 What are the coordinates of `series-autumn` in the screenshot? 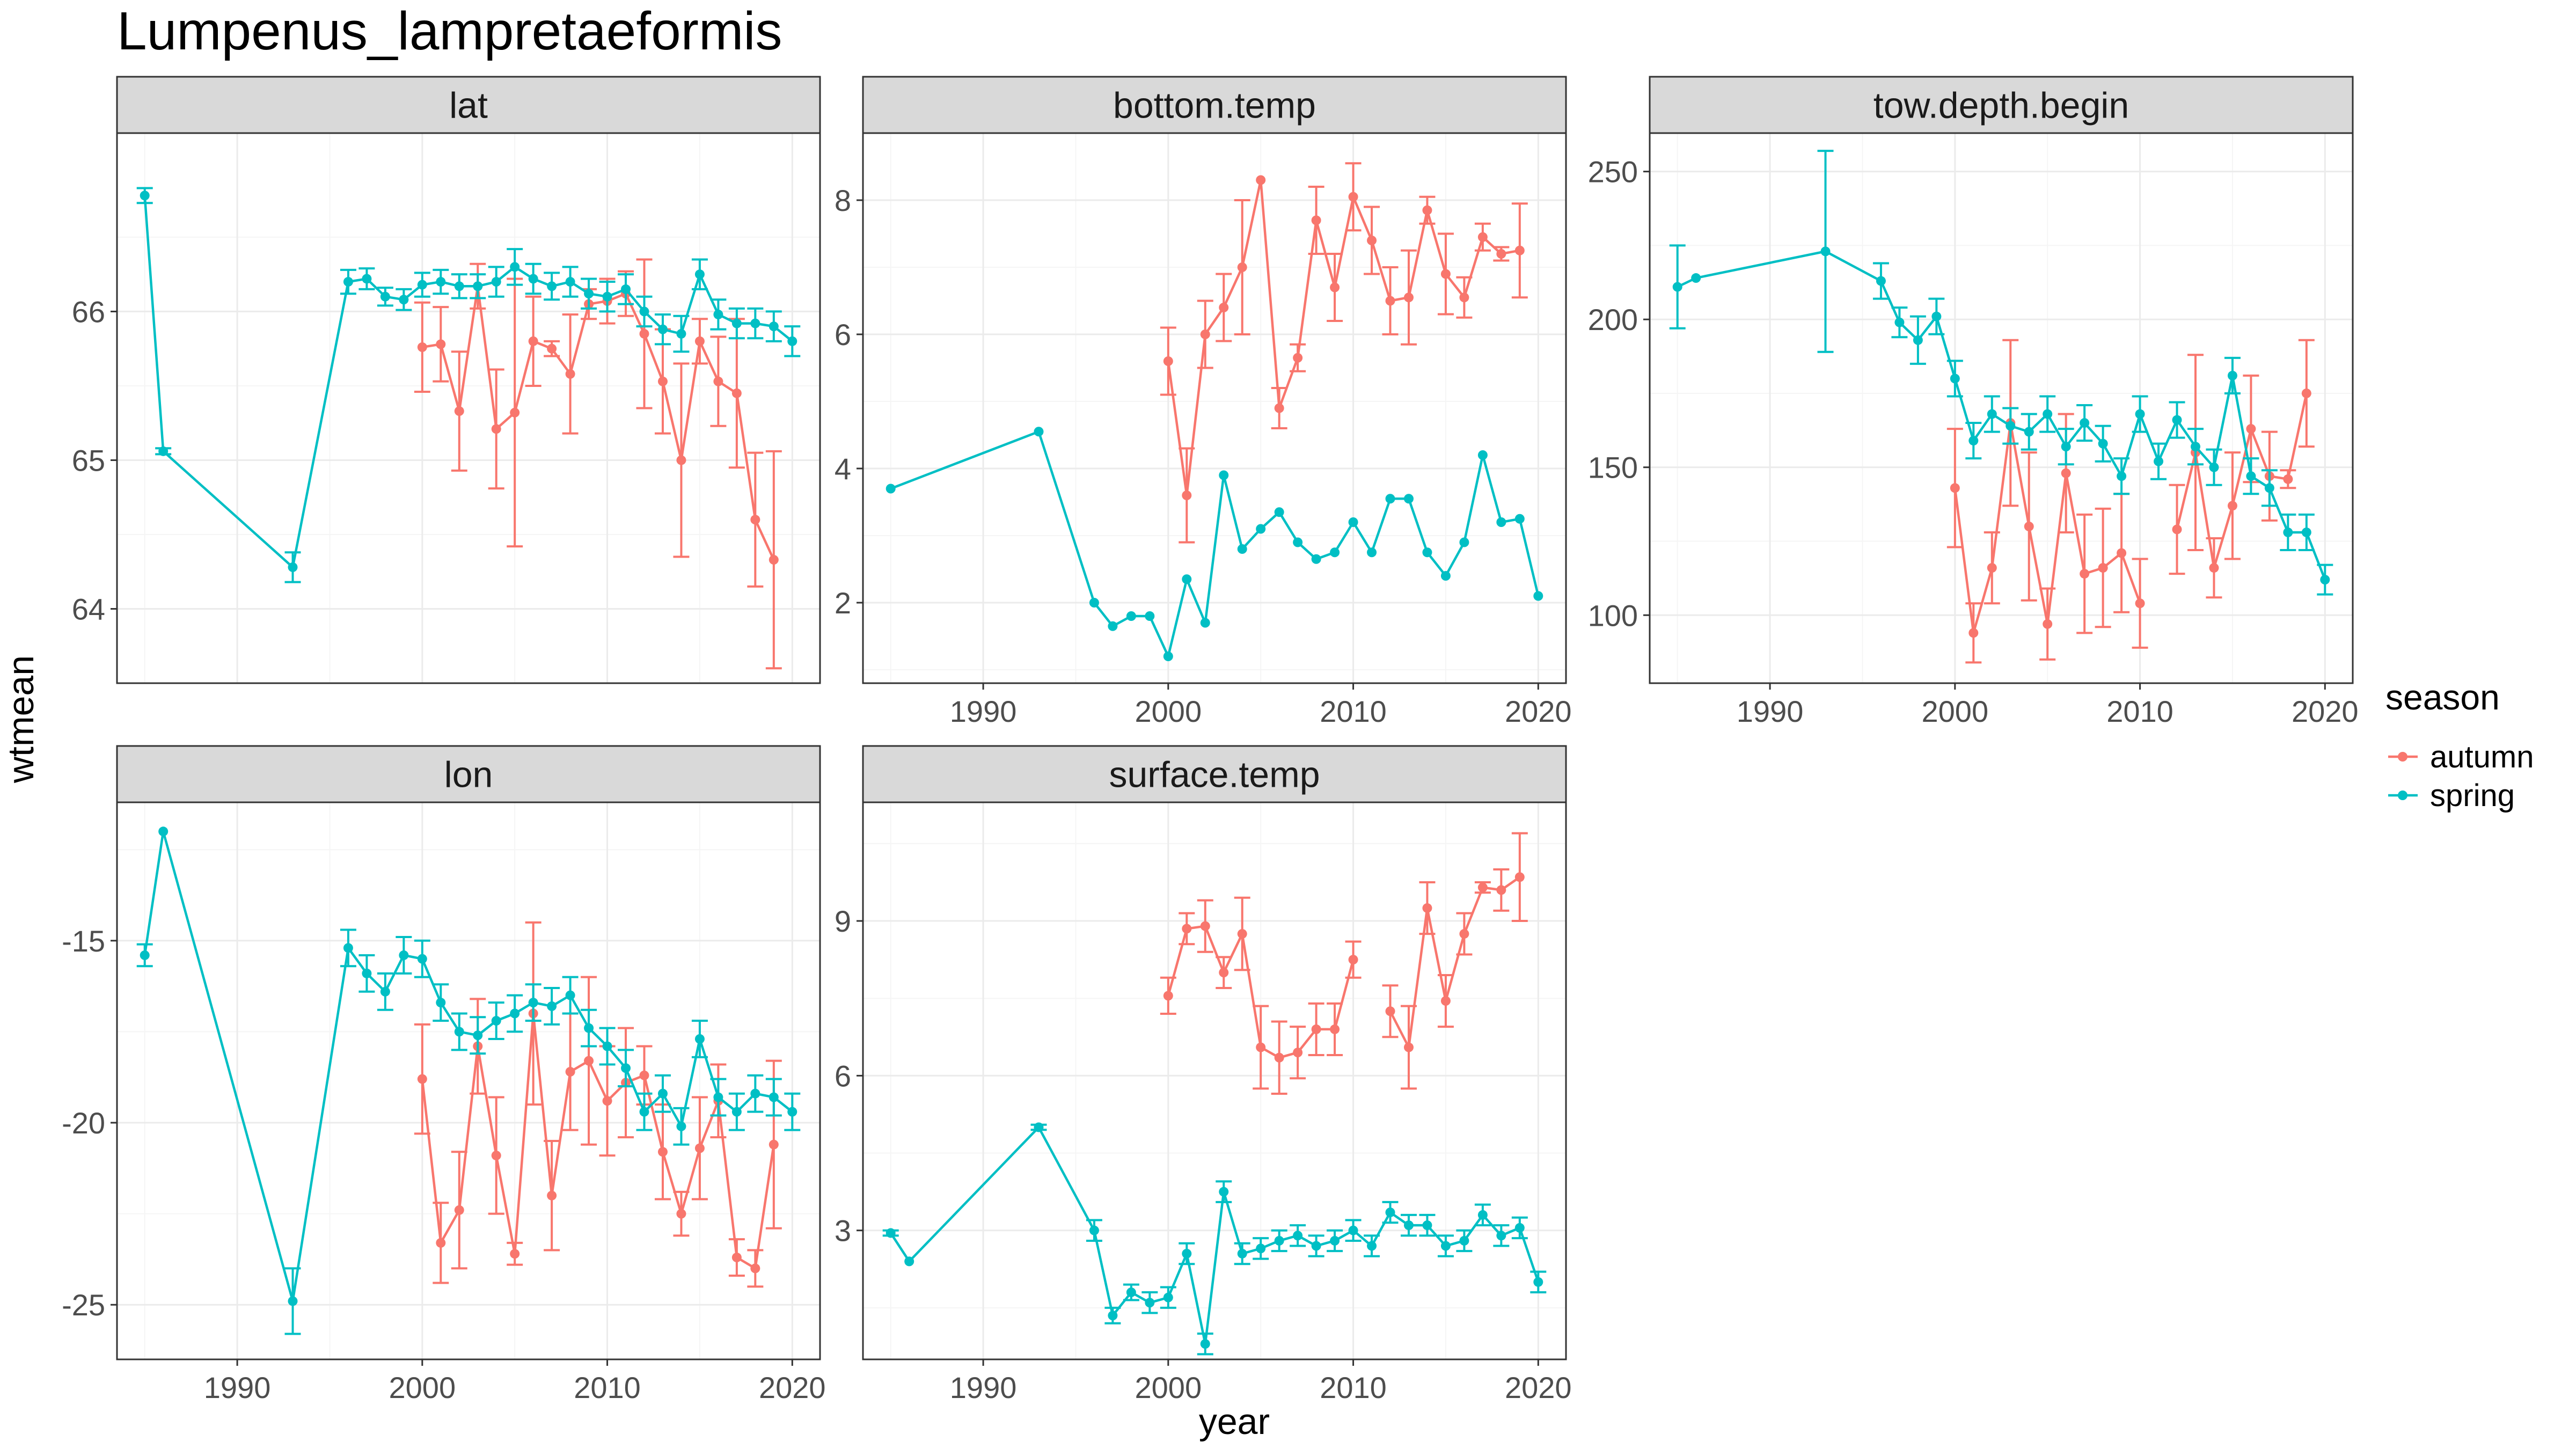 It's located at (598, 464).